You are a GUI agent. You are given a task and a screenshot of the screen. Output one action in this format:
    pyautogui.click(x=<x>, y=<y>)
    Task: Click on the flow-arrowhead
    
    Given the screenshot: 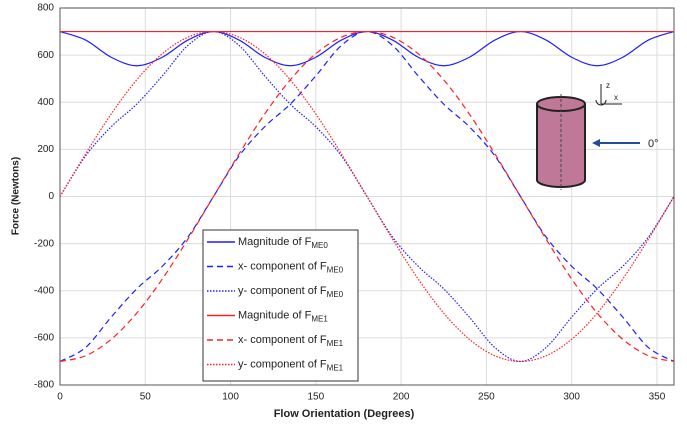 What is the action you would take?
    pyautogui.click(x=596, y=143)
    